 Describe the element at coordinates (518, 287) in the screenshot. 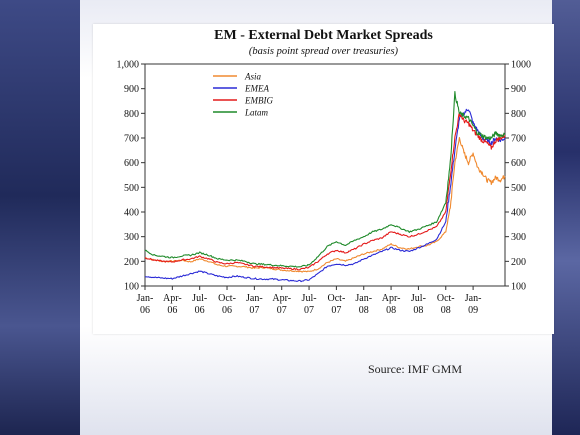

I see `y-tick-label-right: 100` at that location.